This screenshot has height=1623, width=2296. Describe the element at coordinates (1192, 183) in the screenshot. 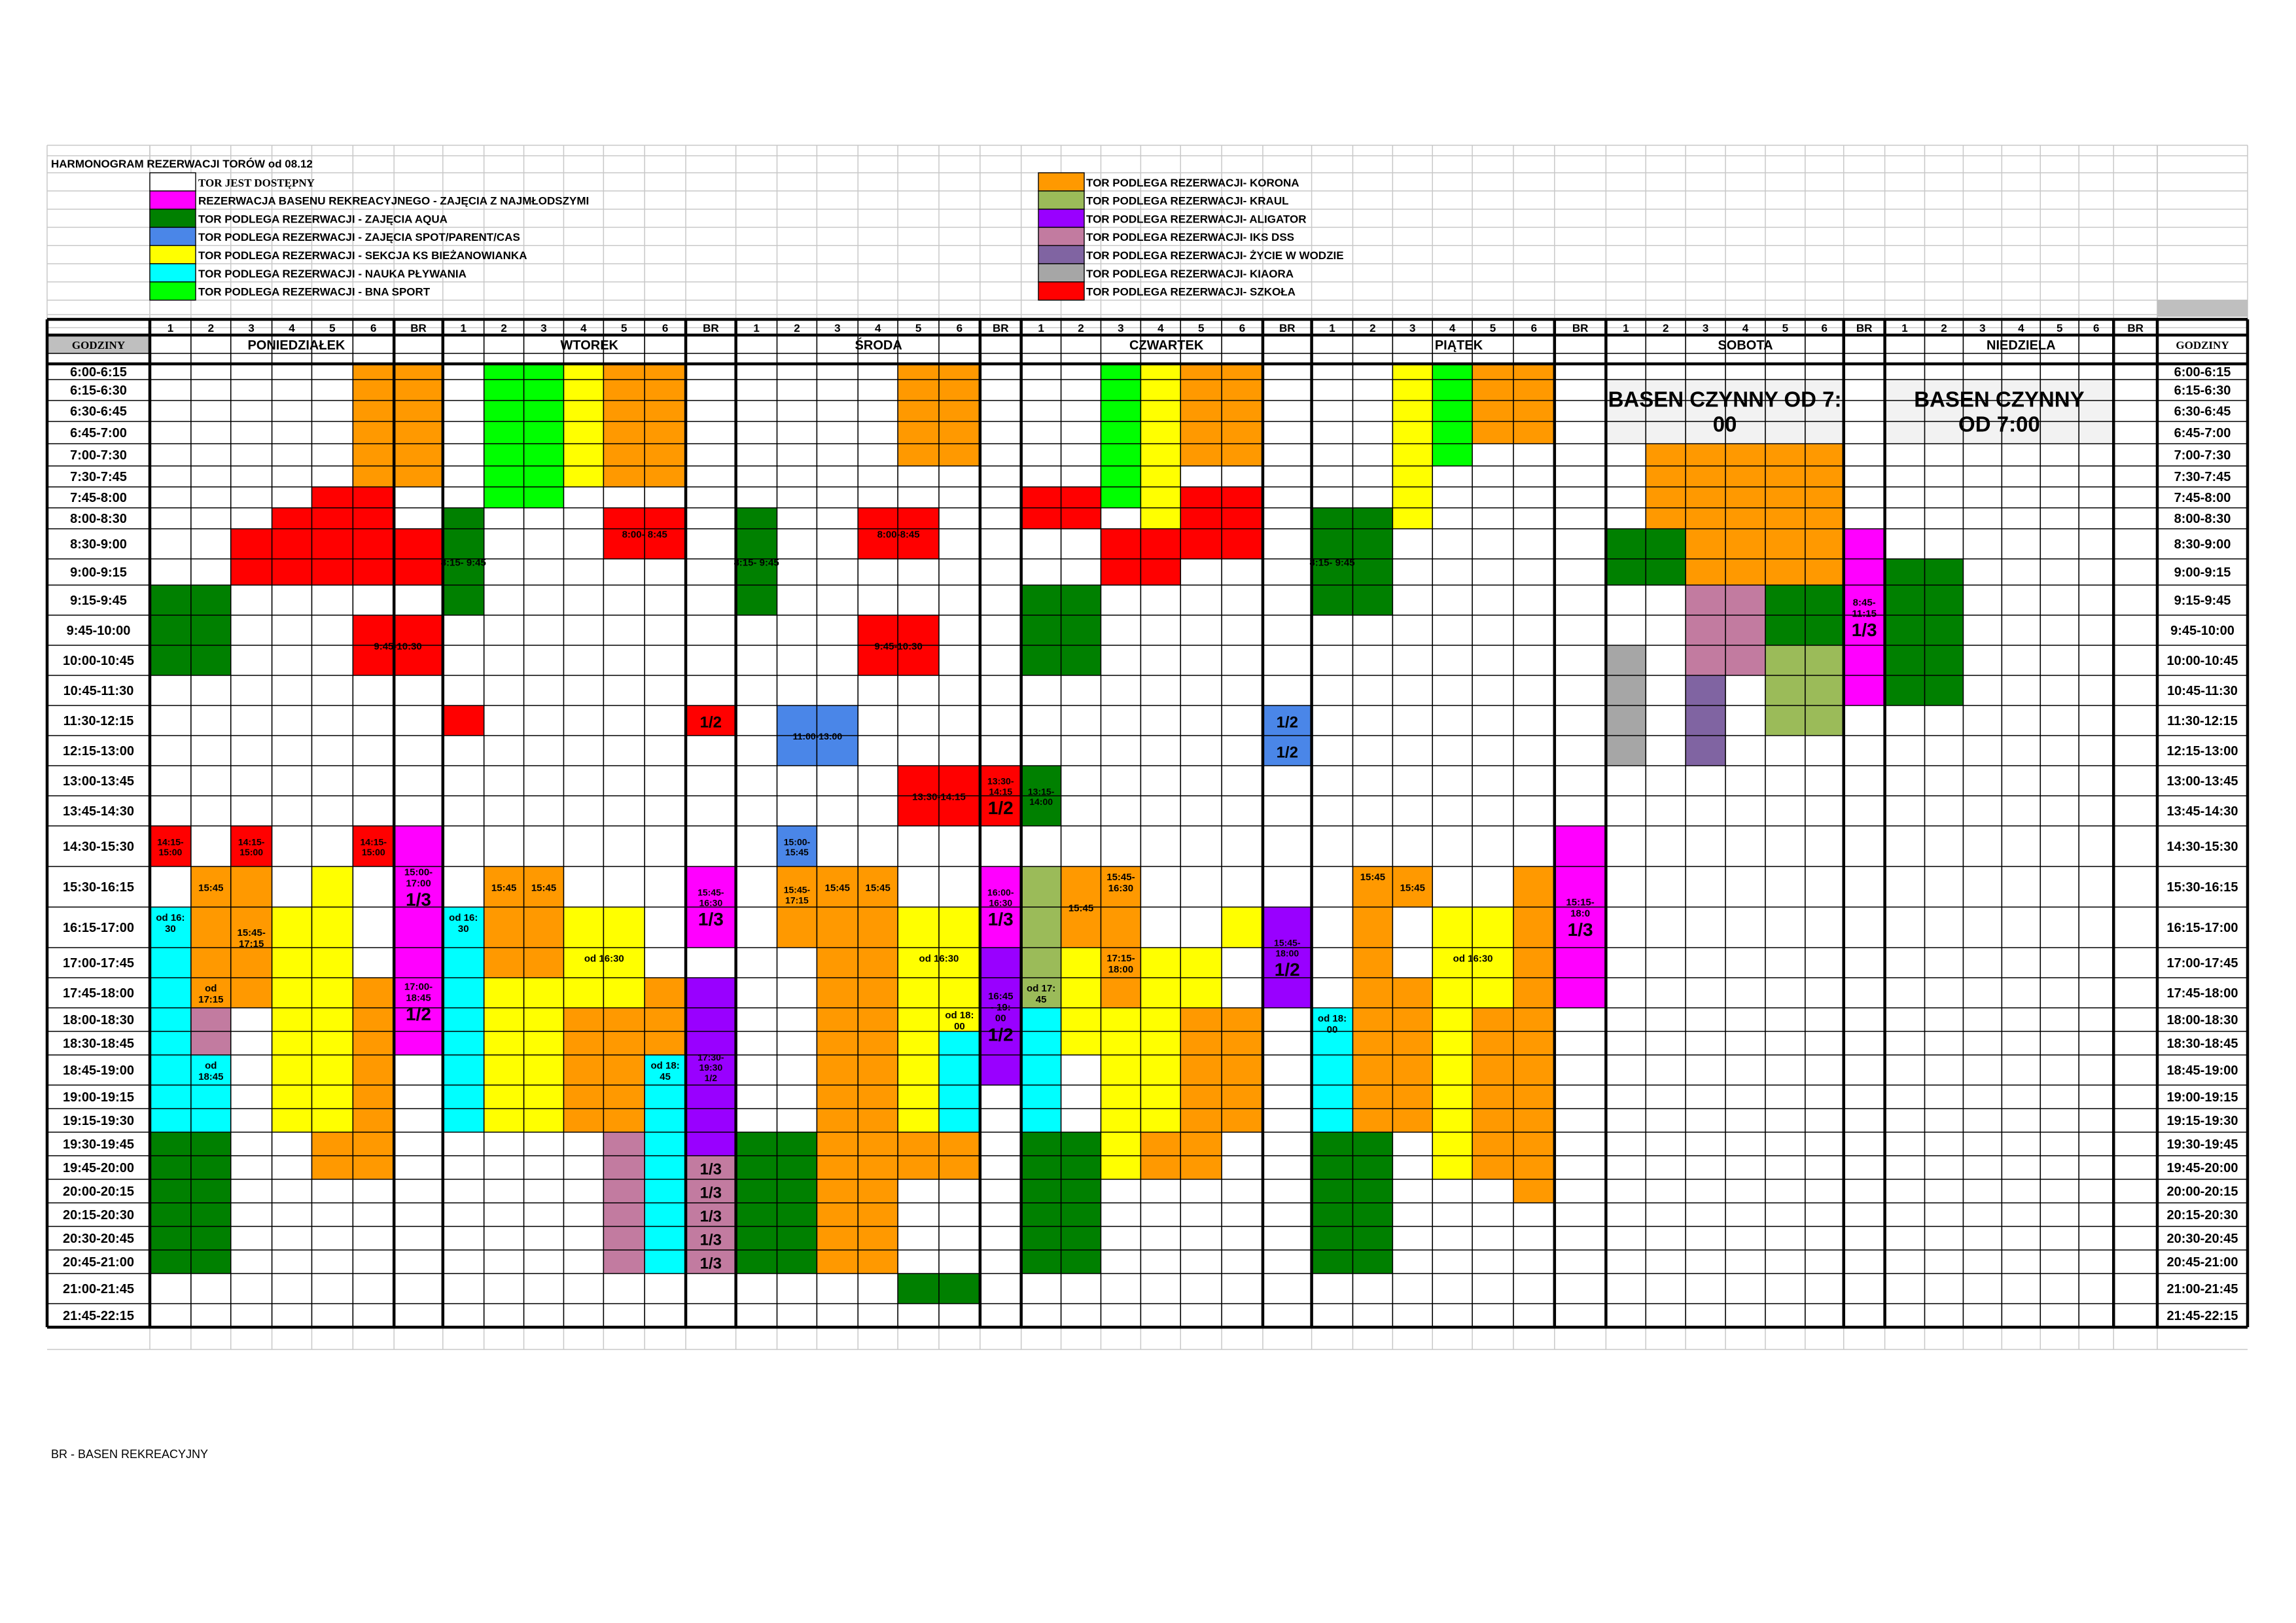

I see `legend-label: TOR PODLEGA REZERWACJI- KORONA` at that location.